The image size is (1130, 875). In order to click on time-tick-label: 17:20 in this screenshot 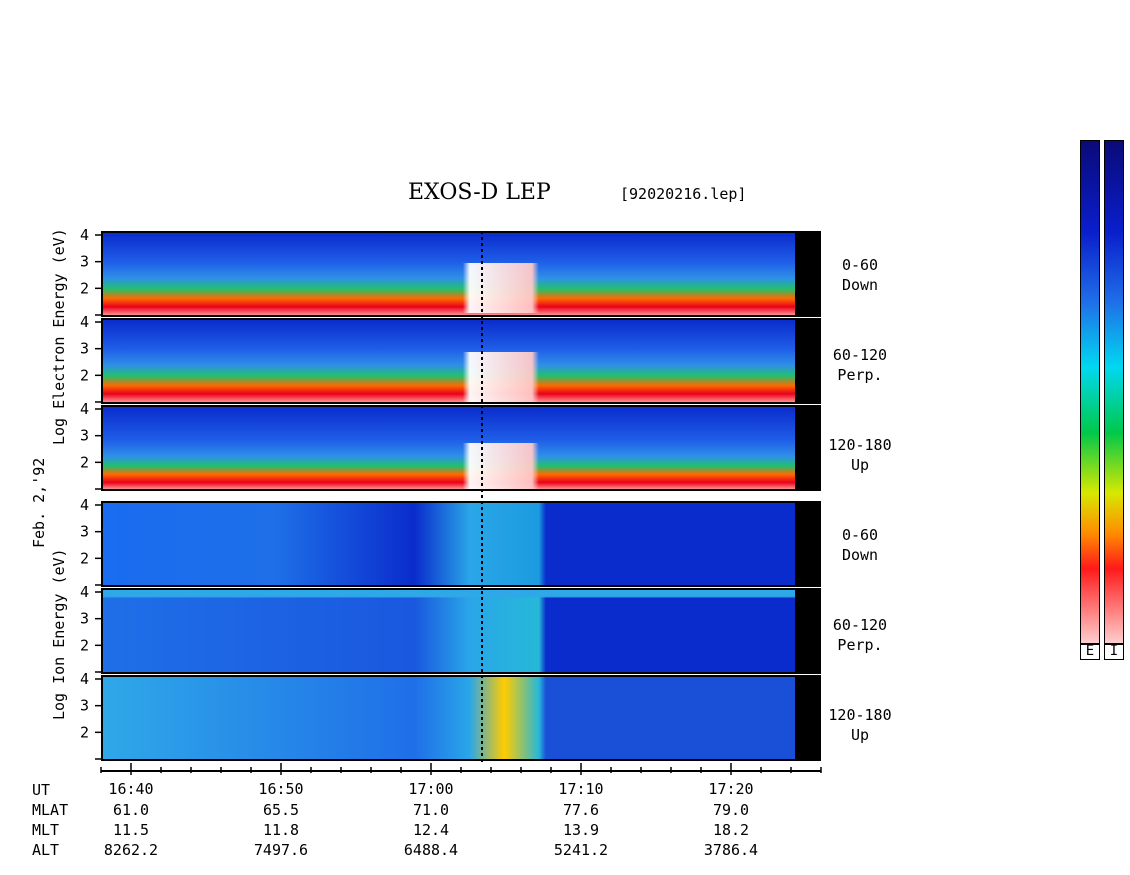, I will do `click(730, 789)`.